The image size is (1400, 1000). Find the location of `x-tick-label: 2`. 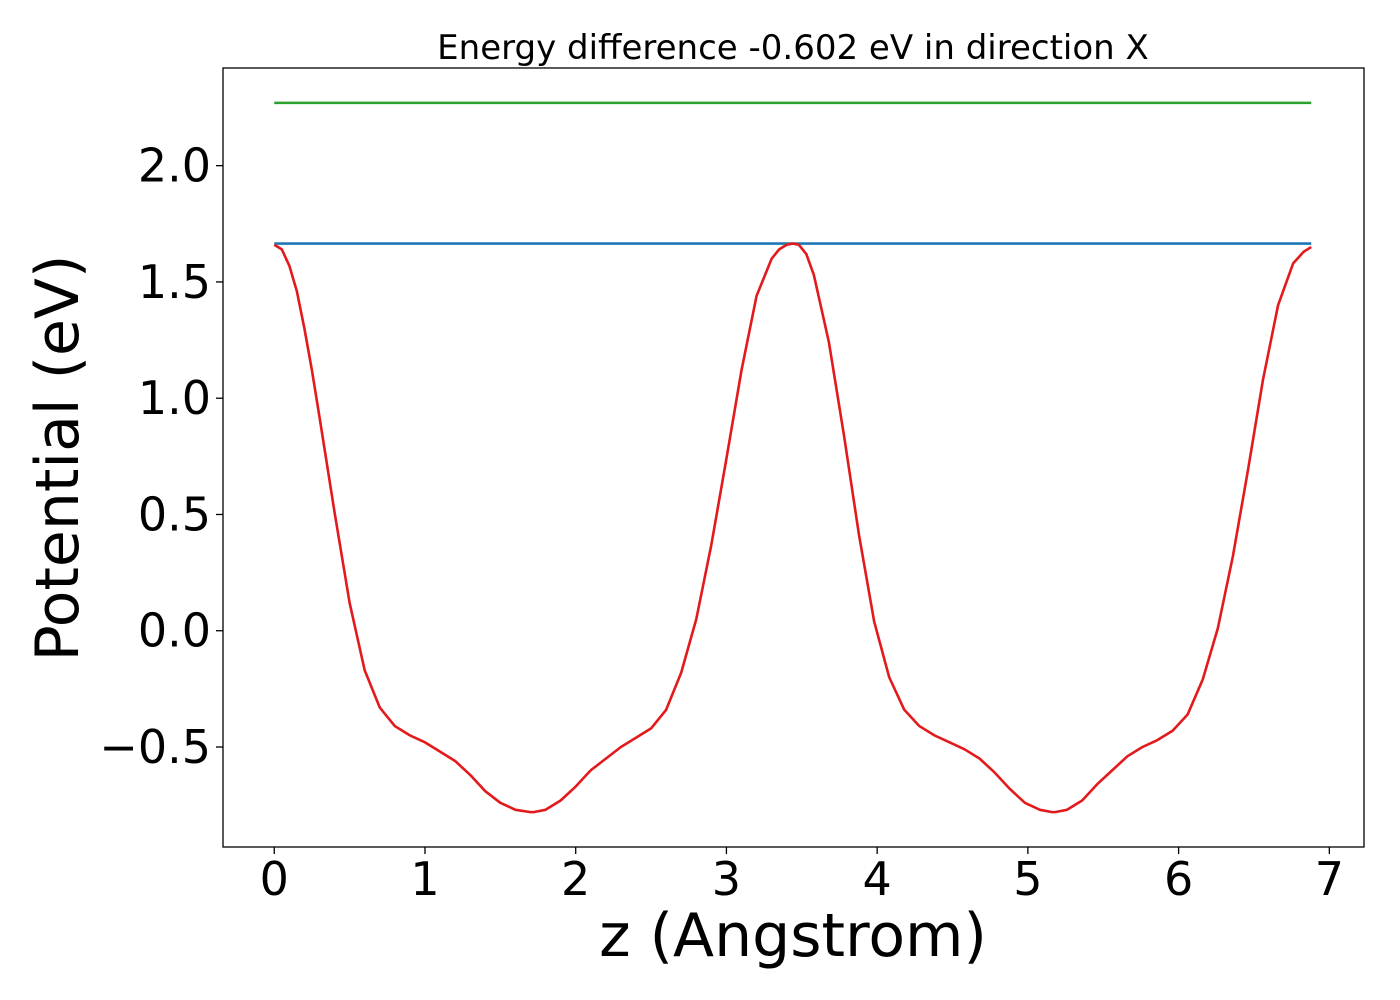

x-tick-label: 2 is located at coordinates (575, 879).